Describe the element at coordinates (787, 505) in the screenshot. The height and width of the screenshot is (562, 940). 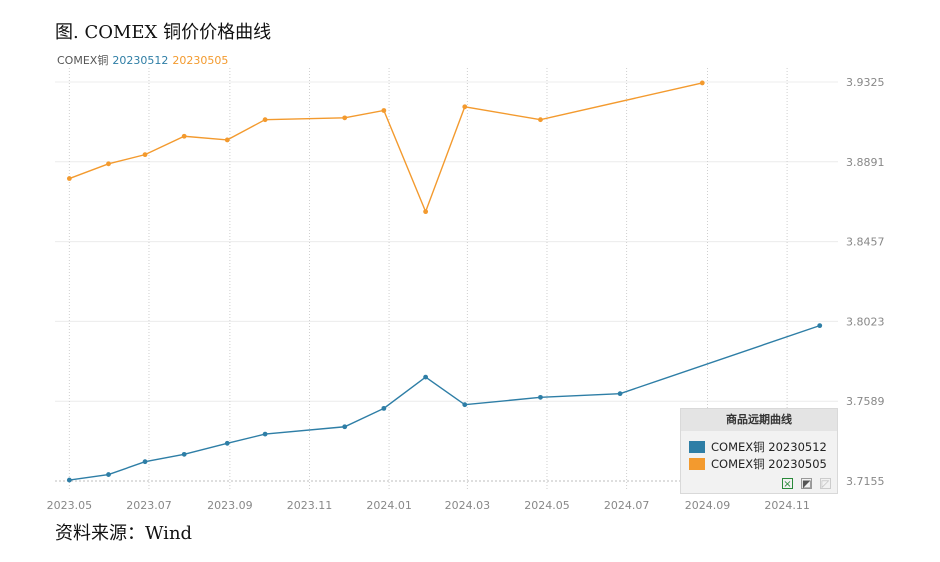
I see `x-tick-label: 2024.11` at that location.